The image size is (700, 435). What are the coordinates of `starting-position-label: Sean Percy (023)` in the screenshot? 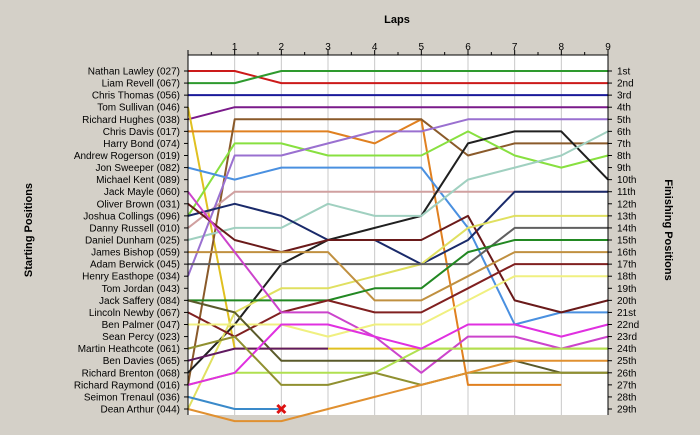 It's located at (141, 337).